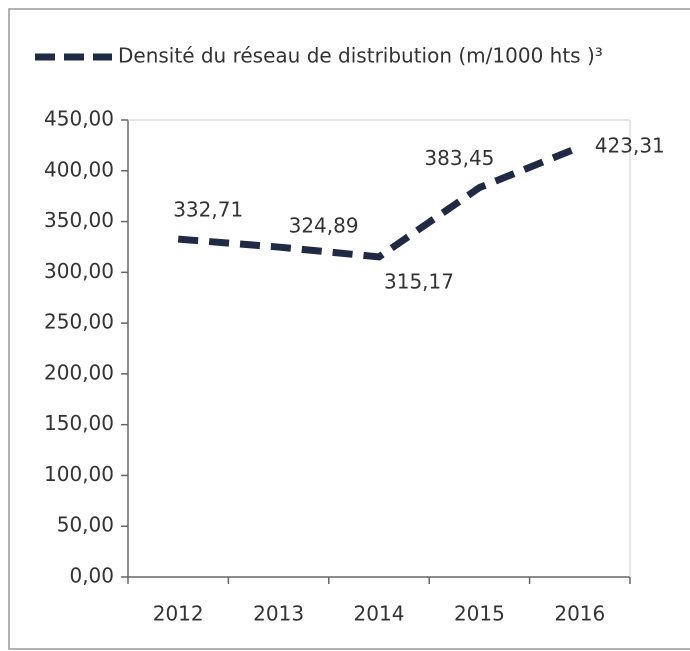 This screenshot has height=651, width=690. What do you see at coordinates (79, 474) in the screenshot?
I see `y-tick-label: 100,00` at bounding box center [79, 474].